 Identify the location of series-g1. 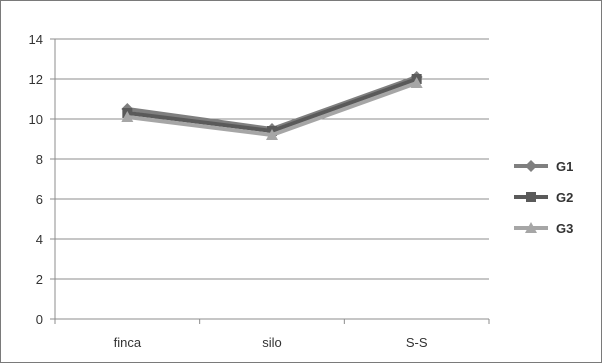
(272, 103).